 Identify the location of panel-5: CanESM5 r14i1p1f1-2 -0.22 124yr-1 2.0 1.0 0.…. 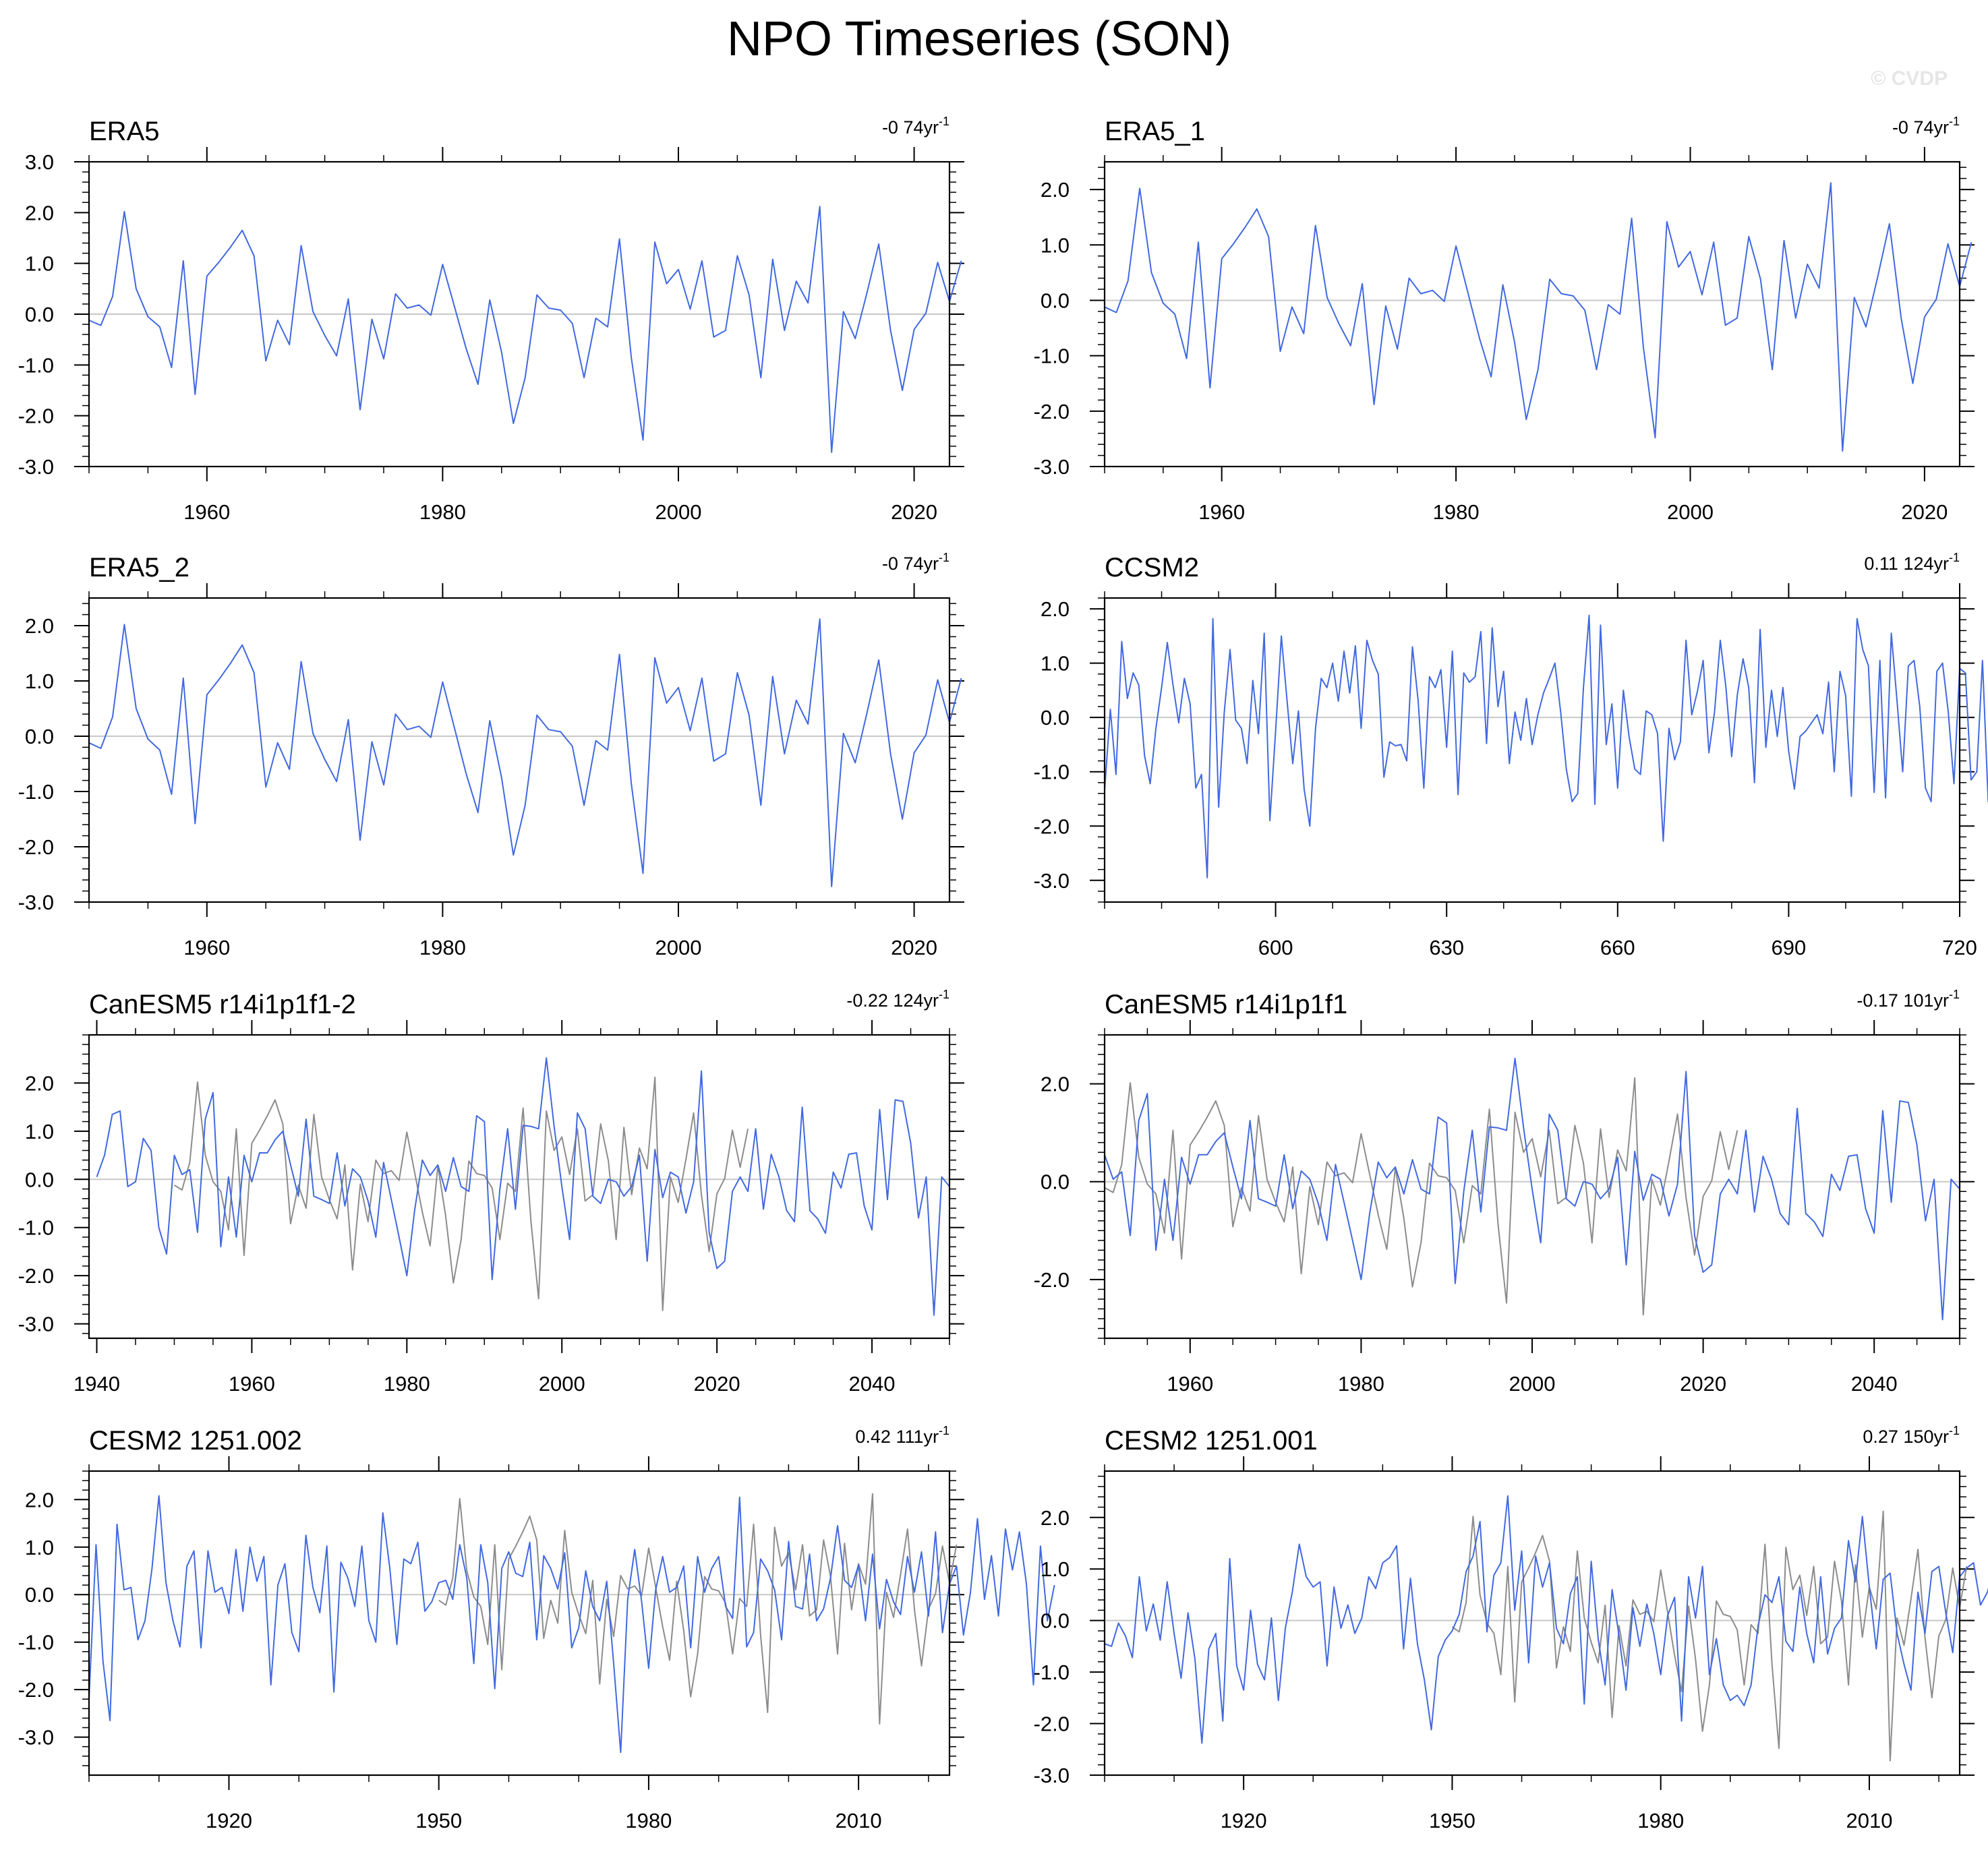
(491, 1192).